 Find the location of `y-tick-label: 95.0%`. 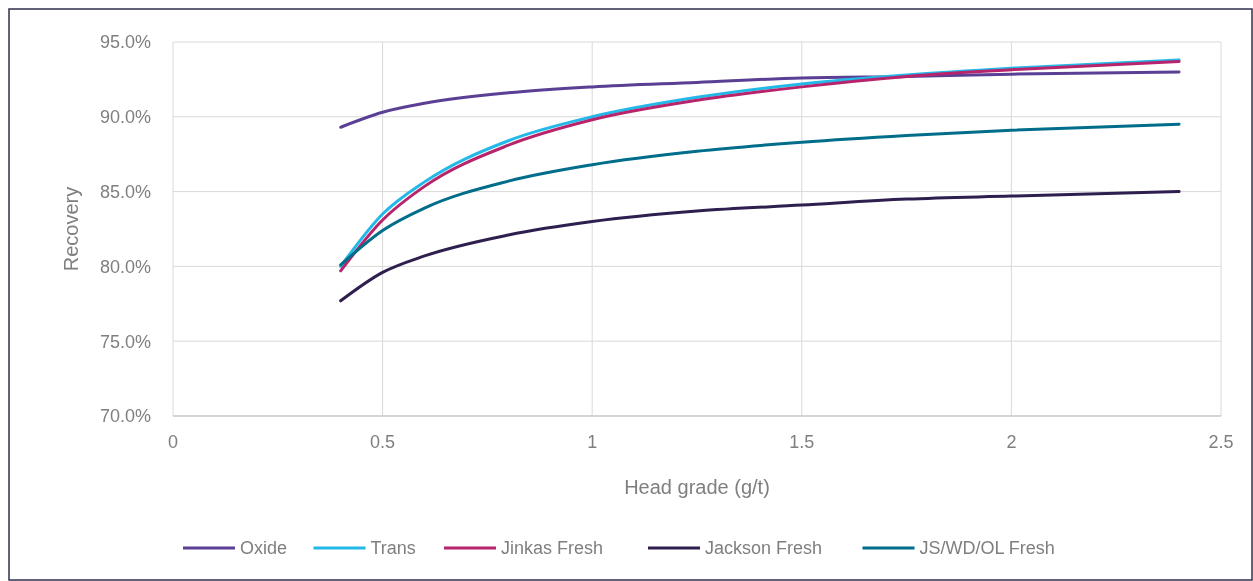

y-tick-label: 95.0% is located at coordinates (125, 42).